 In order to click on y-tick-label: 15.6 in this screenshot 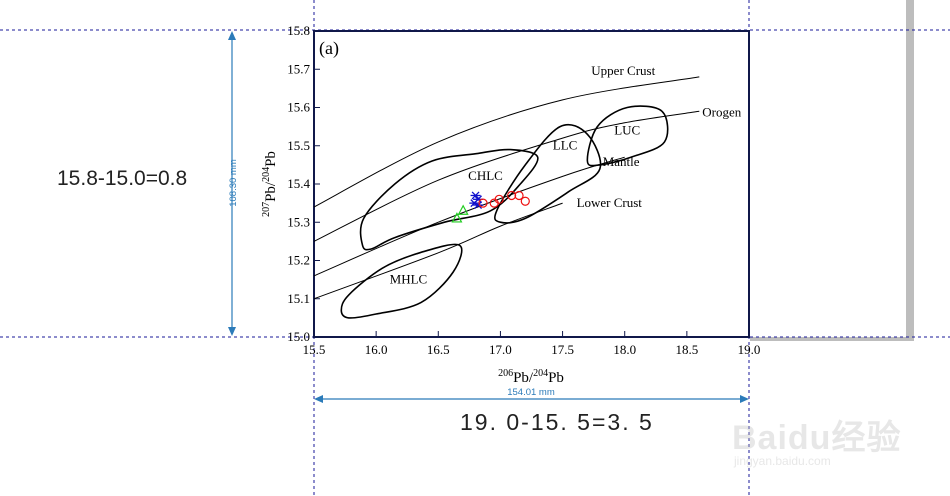, I will do `click(298, 107)`.